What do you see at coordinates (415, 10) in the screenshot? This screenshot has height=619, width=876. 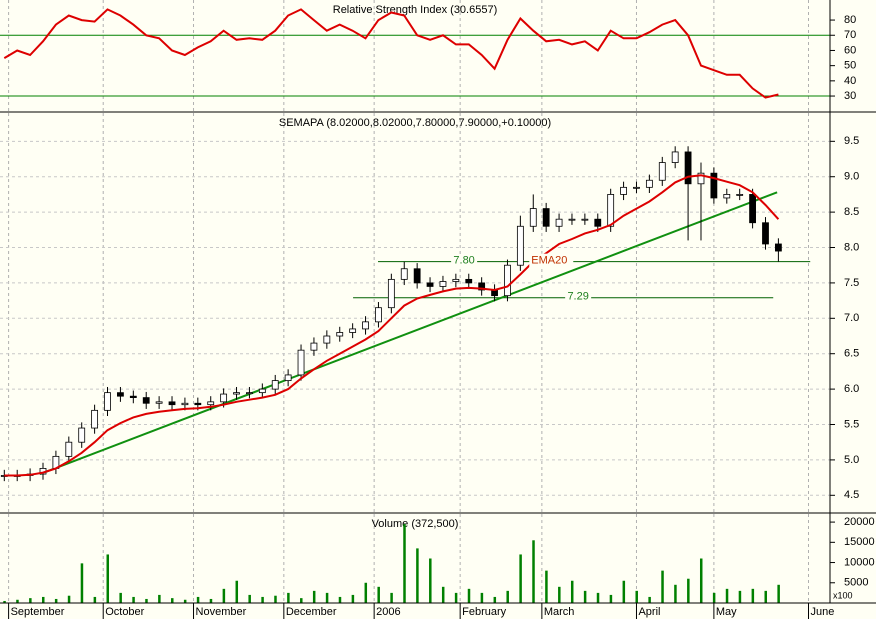 I see `panel-title: Relative Strength Index (30.6557)` at bounding box center [415, 10].